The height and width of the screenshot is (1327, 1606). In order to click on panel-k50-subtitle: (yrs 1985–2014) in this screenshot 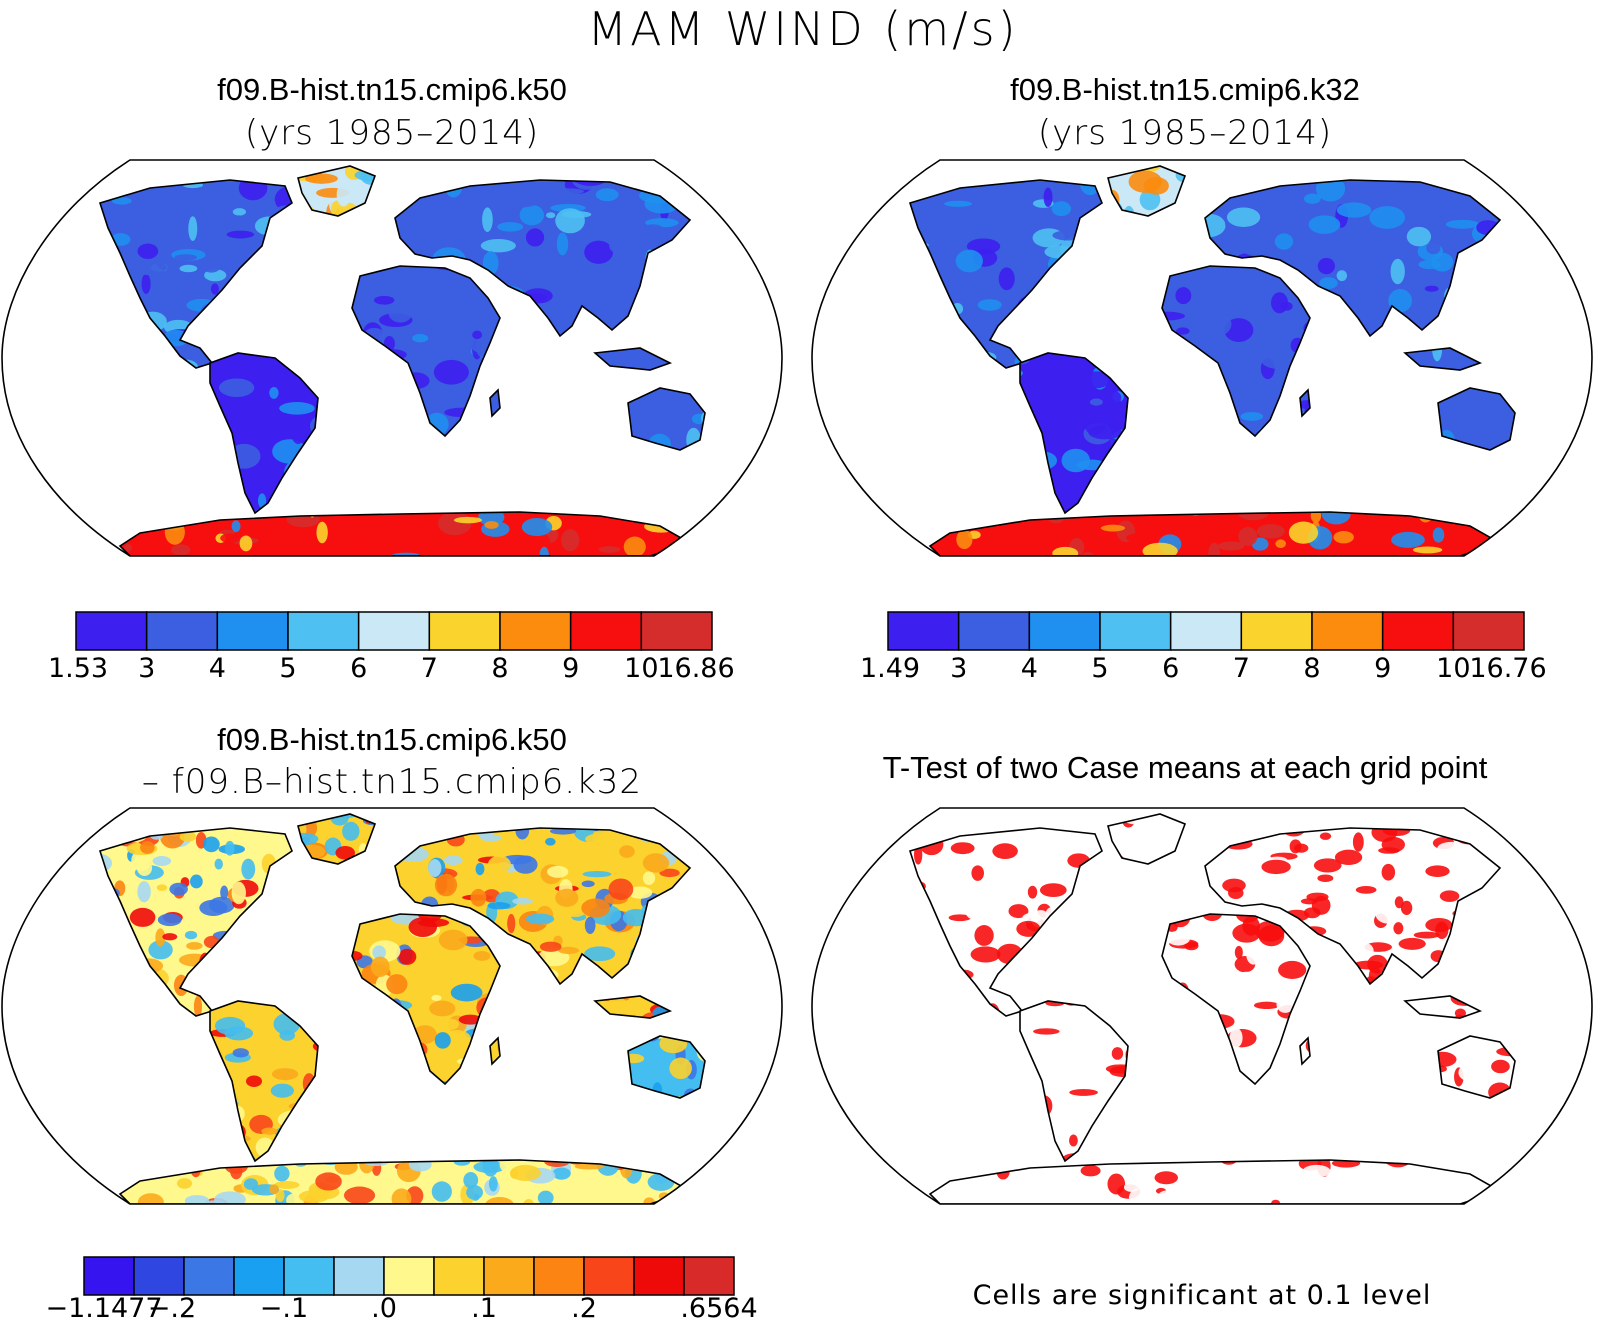, I will do `click(392, 133)`.